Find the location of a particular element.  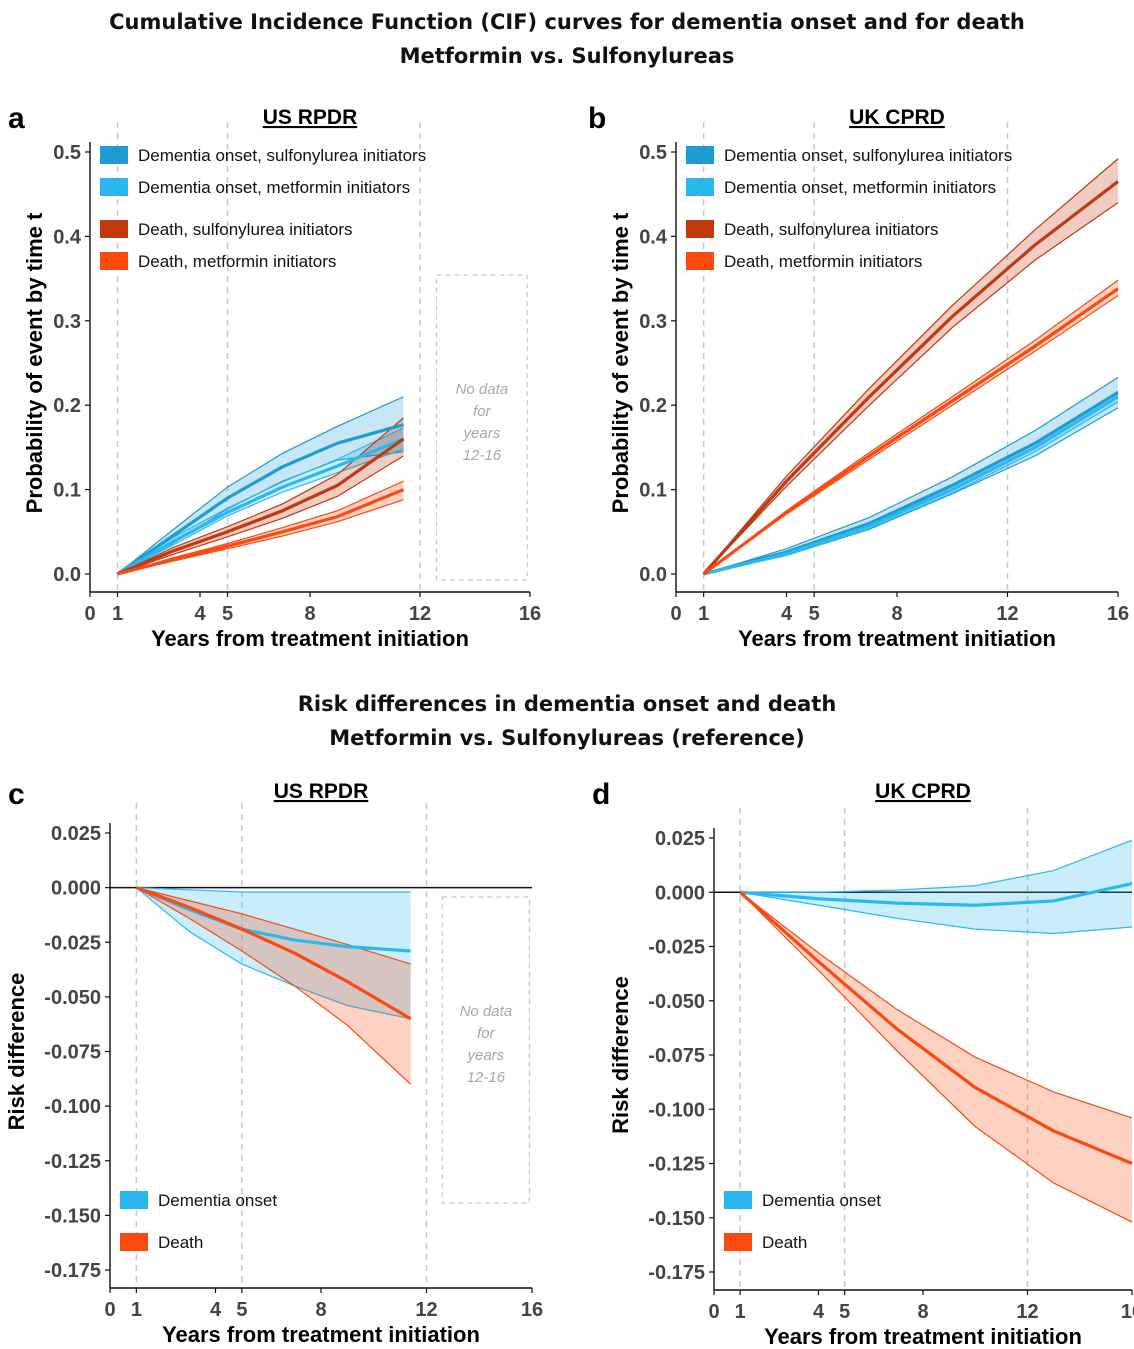

y-axis-label: Probability of event by time t is located at coordinates (620, 362).